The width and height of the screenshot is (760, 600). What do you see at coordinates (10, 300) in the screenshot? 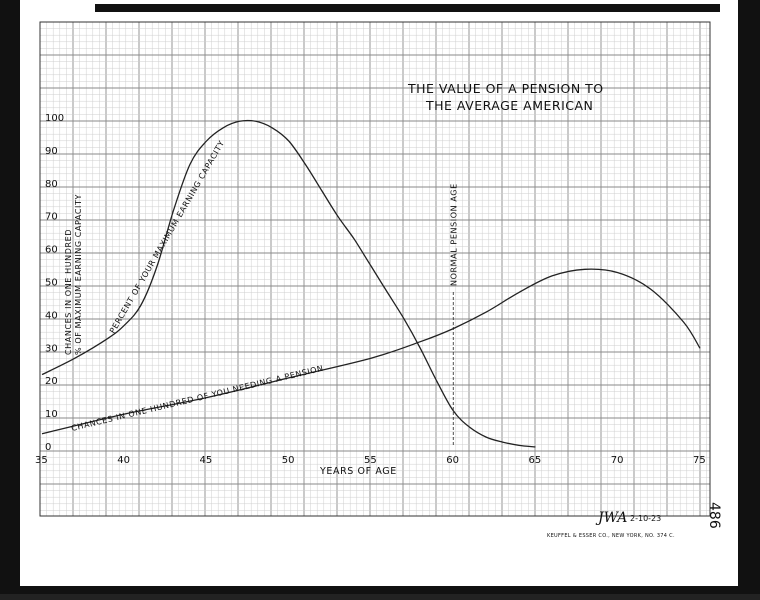
I see `scan-border-left` at bounding box center [10, 300].